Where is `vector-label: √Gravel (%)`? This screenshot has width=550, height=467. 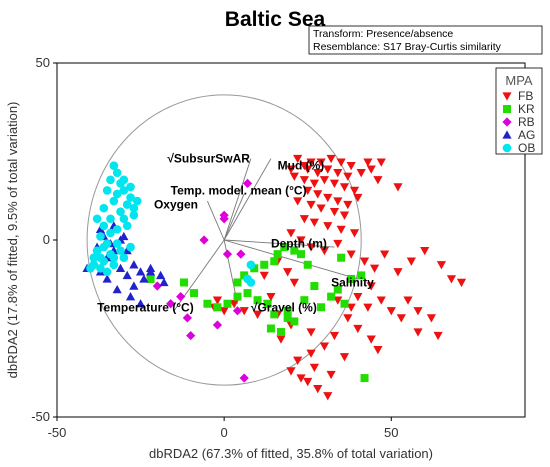 vector-label: √Gravel (%) is located at coordinates (284, 307).